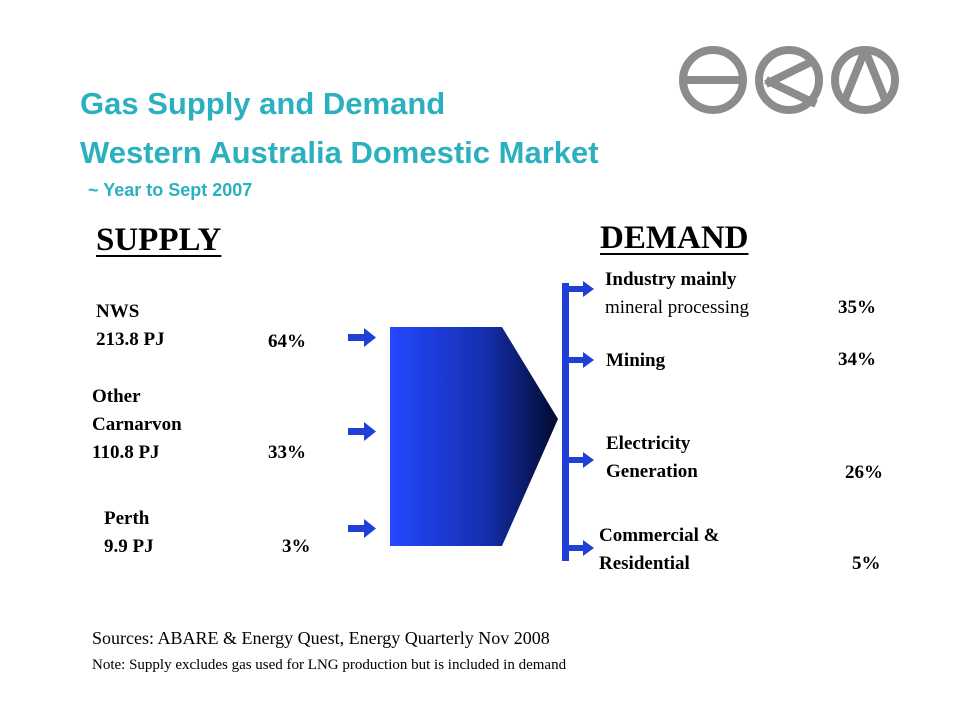  I want to click on demand-commercial-line-2: Residential, so click(644, 563).